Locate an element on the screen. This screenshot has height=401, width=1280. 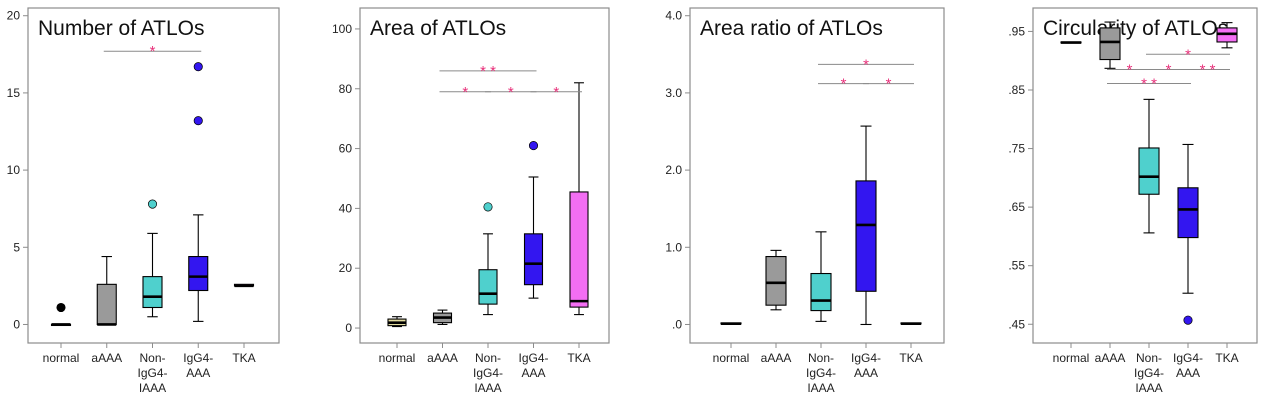
y-tick-label: .45 is located at coordinates (1016, 324).